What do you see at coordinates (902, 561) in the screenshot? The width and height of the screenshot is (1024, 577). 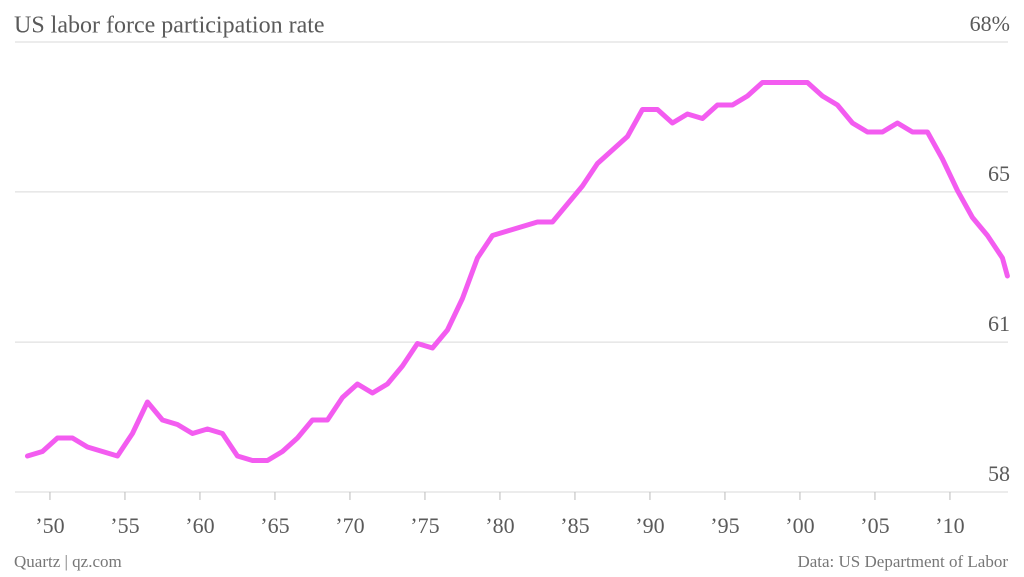 I see `source: Data: US Department of Labor` at bounding box center [902, 561].